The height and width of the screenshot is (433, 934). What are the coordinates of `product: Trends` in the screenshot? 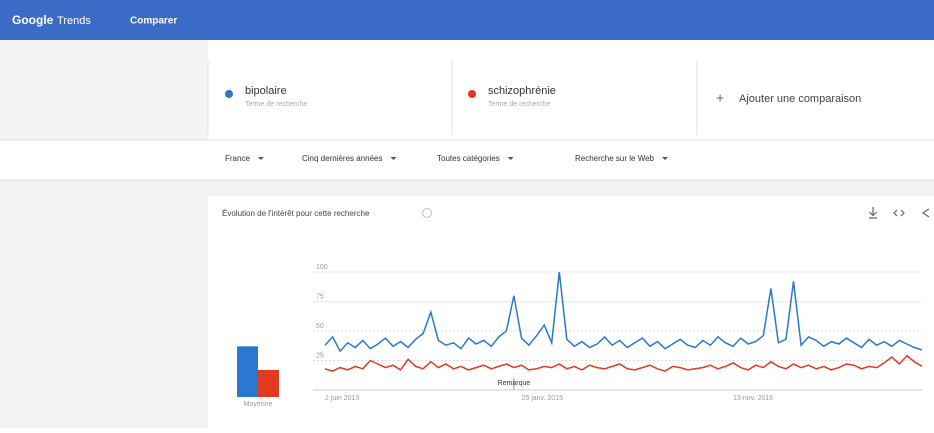 It's located at (74, 21).